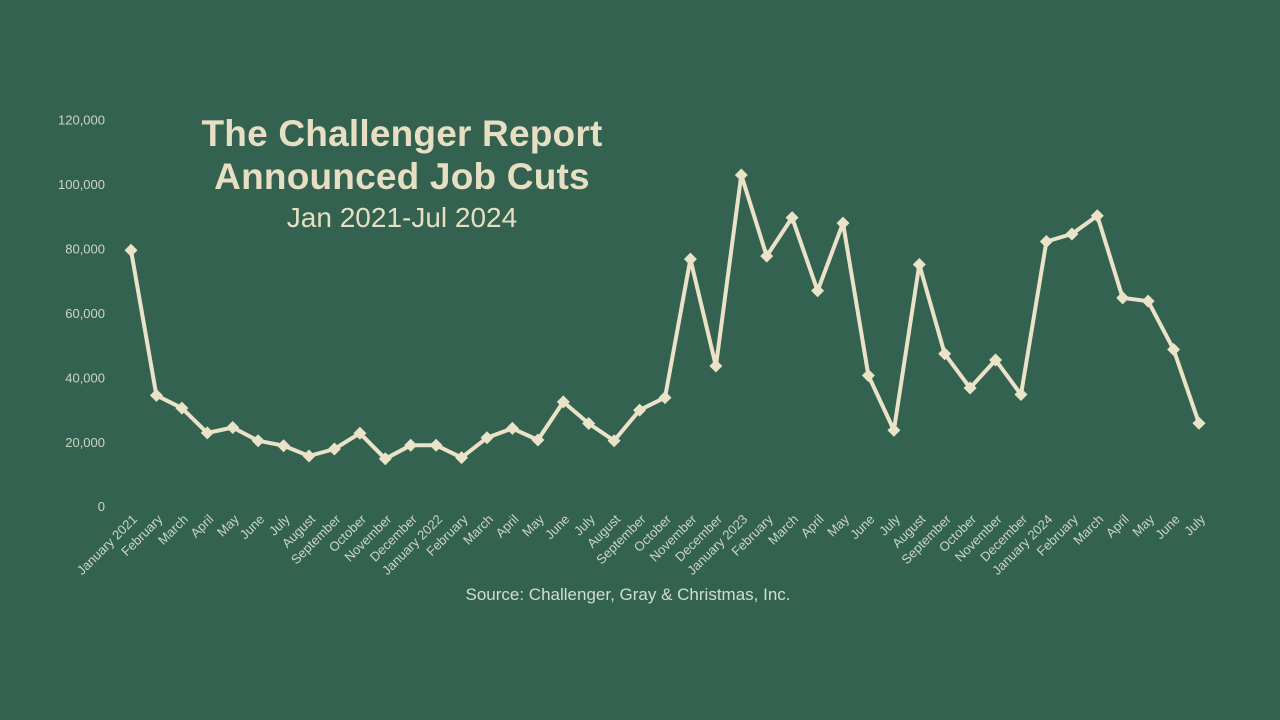 This screenshot has height=720, width=1280. Describe the element at coordinates (85, 442) in the screenshot. I see `y-axis-tick-label: 20,000` at that location.